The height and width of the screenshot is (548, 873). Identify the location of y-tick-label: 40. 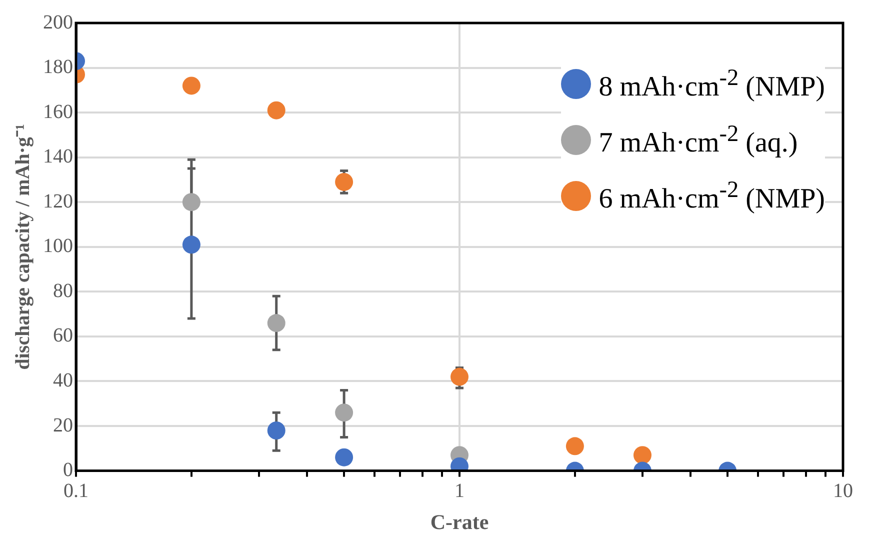
(63, 380).